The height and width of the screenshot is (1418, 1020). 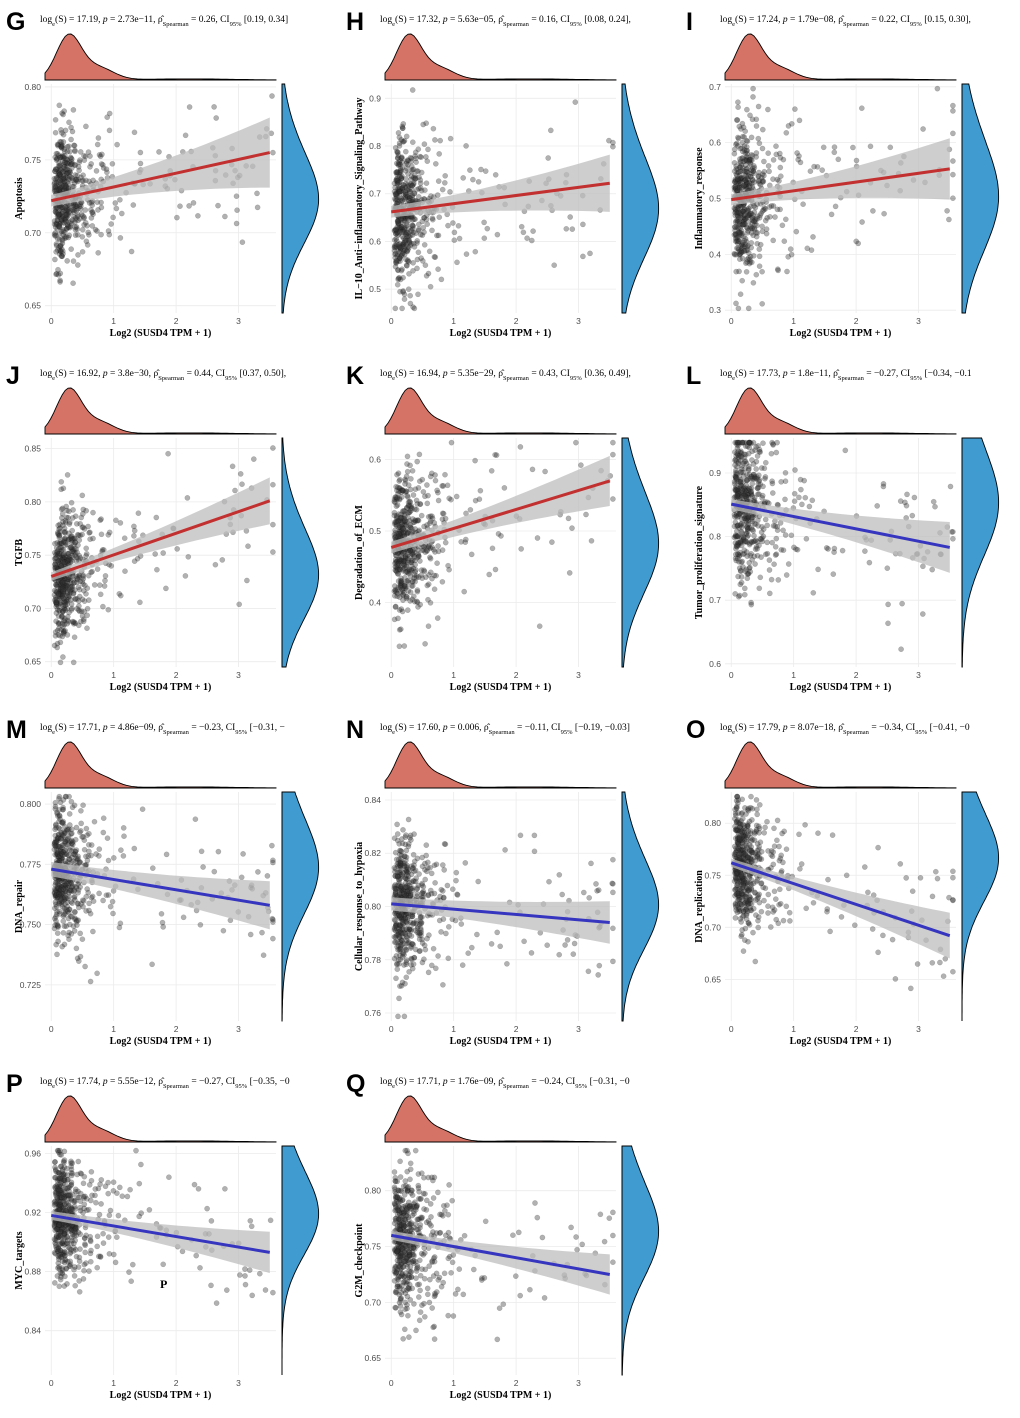 I want to click on panel-label: K, so click(x=355, y=376).